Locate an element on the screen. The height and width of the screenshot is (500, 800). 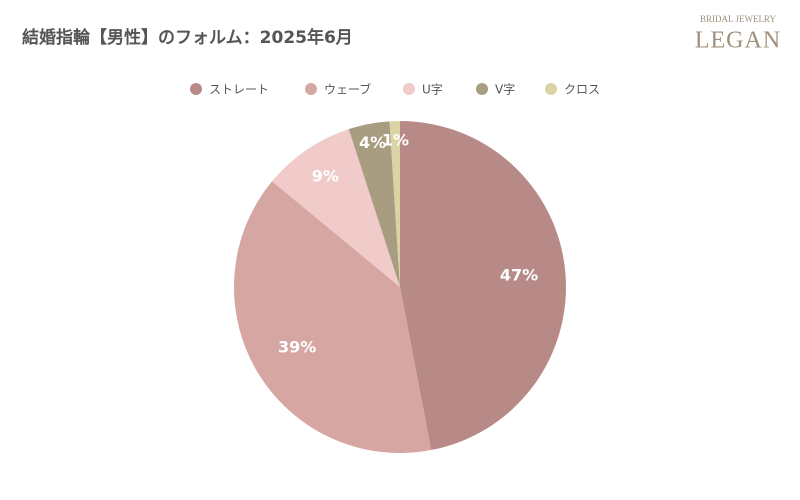
data-label: 39% is located at coordinates (297, 346).